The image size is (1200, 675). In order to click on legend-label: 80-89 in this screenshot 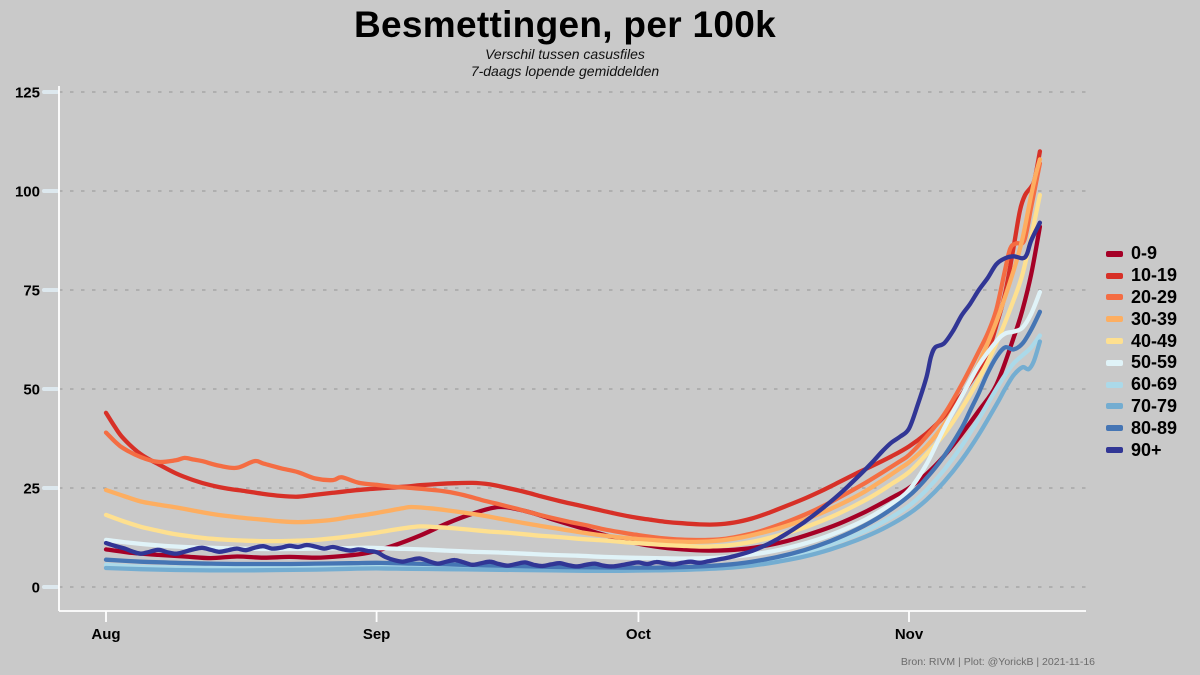, I will do `click(1154, 427)`.